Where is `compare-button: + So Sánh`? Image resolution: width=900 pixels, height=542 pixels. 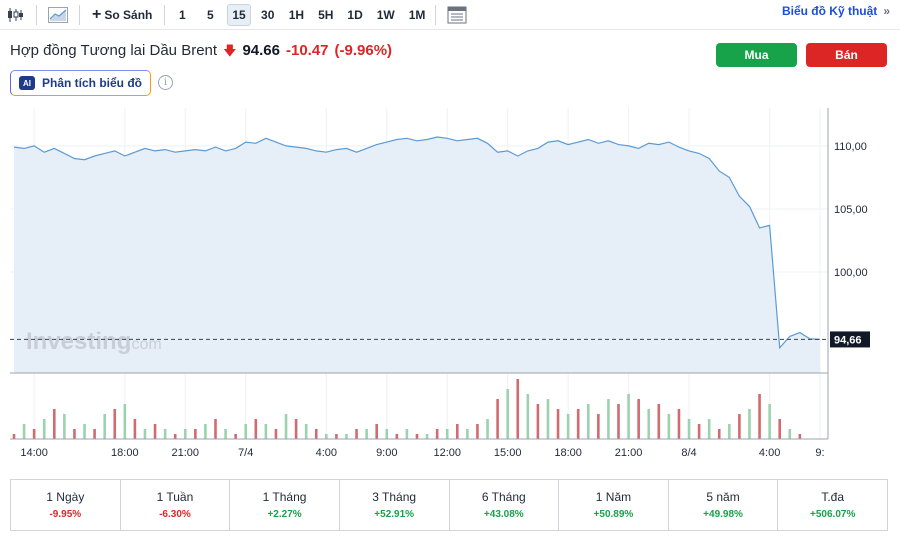
compare-button: + So Sánh is located at coordinates (122, 15).